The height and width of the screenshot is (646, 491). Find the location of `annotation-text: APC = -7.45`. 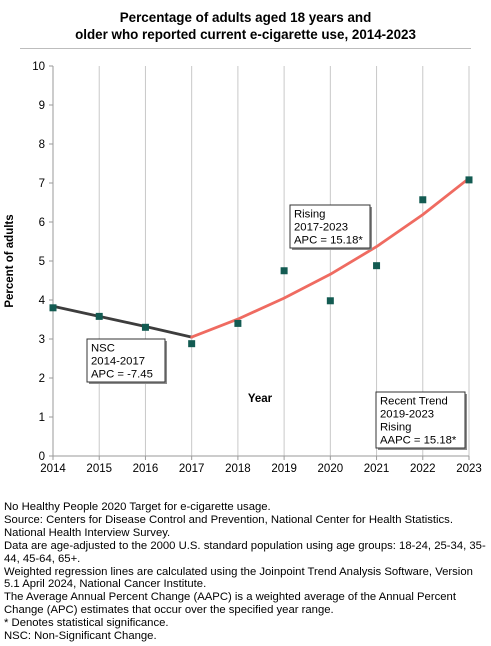

annotation-text: APC = -7.45 is located at coordinates (122, 375).